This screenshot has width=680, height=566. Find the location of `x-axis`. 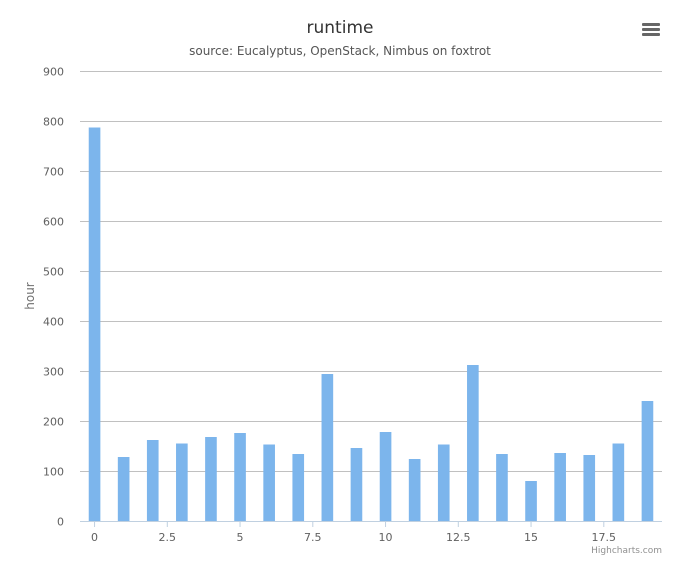

x-axis is located at coordinates (371, 524).